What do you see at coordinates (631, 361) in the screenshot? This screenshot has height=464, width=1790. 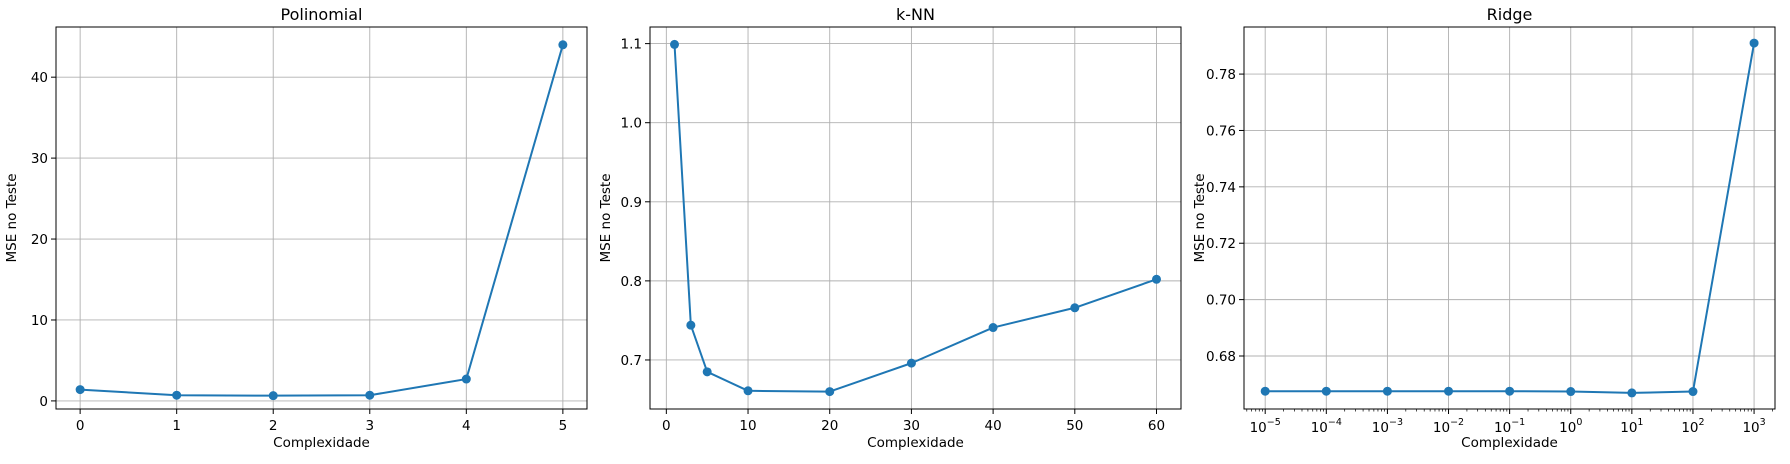 I see `y-tick-label: 0.7` at bounding box center [631, 361].